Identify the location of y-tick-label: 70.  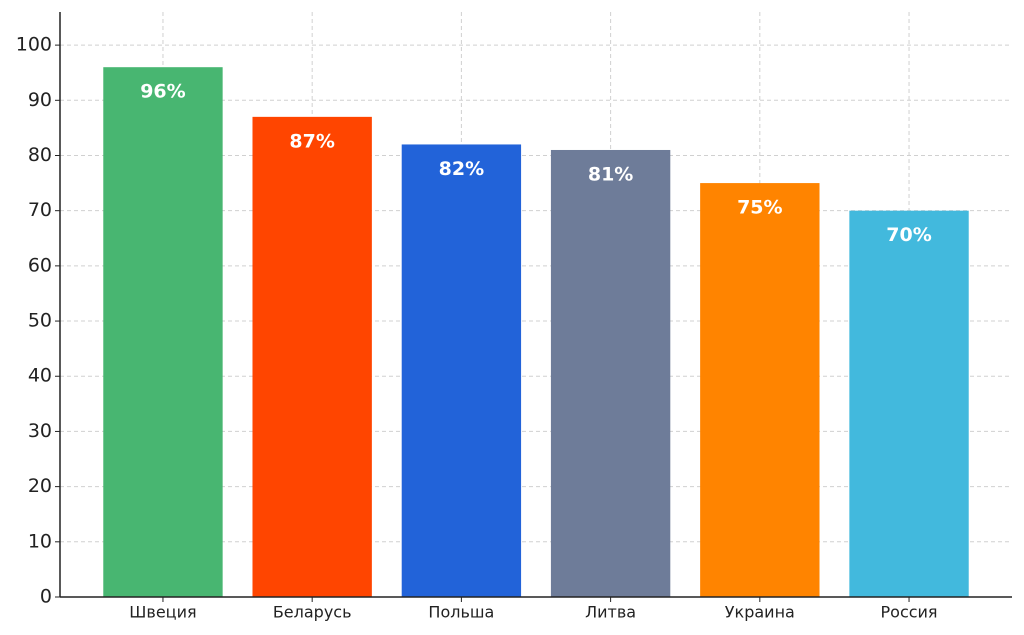
(40, 210).